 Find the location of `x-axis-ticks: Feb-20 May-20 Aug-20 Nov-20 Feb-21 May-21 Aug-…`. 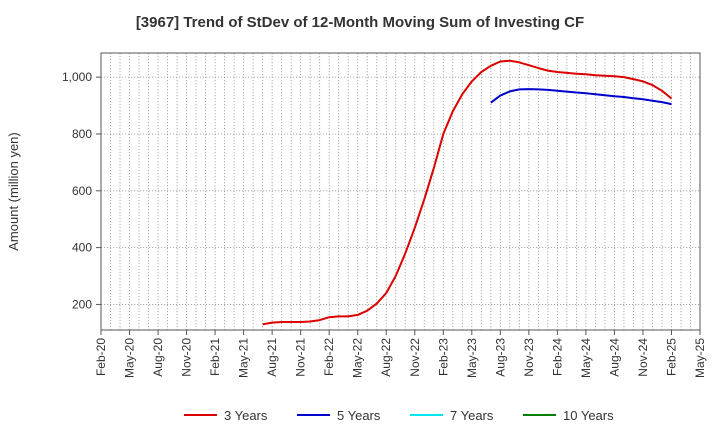

x-axis-ticks: Feb-20 May-20 Aug-20 Nov-20 Feb-21 May-21 Aug-… is located at coordinates (400, 354).